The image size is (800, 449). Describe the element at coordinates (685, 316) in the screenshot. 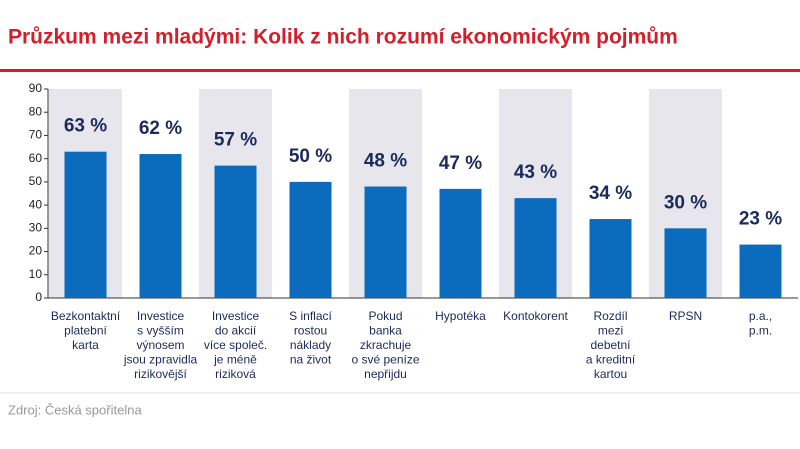

I see `x-tick-label: RPSN` at that location.